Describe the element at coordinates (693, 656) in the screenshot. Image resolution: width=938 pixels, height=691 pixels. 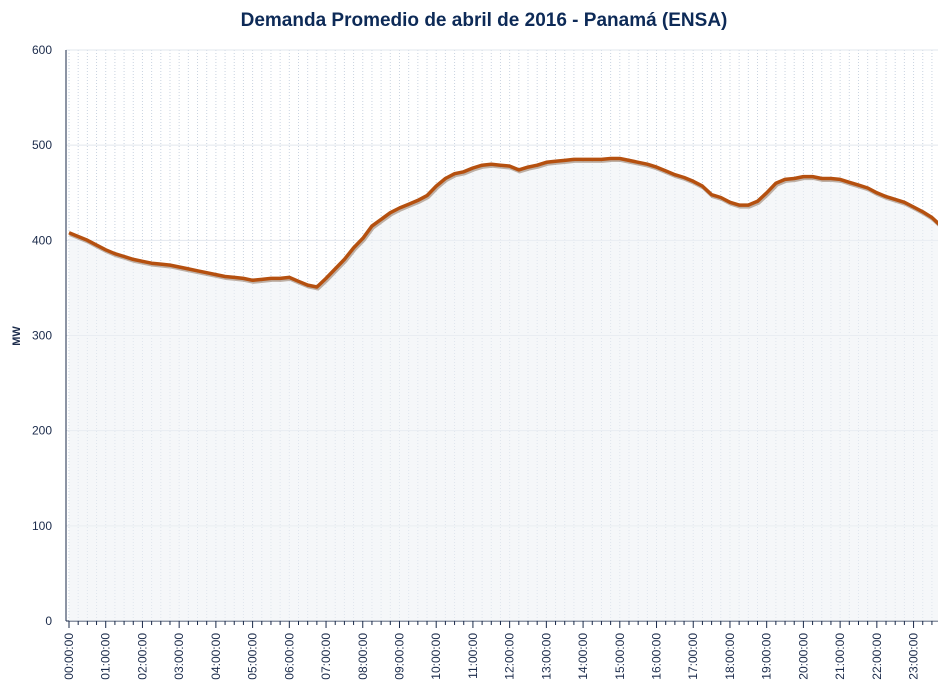
I see `x-tick-label: 17:00:00` at that location.